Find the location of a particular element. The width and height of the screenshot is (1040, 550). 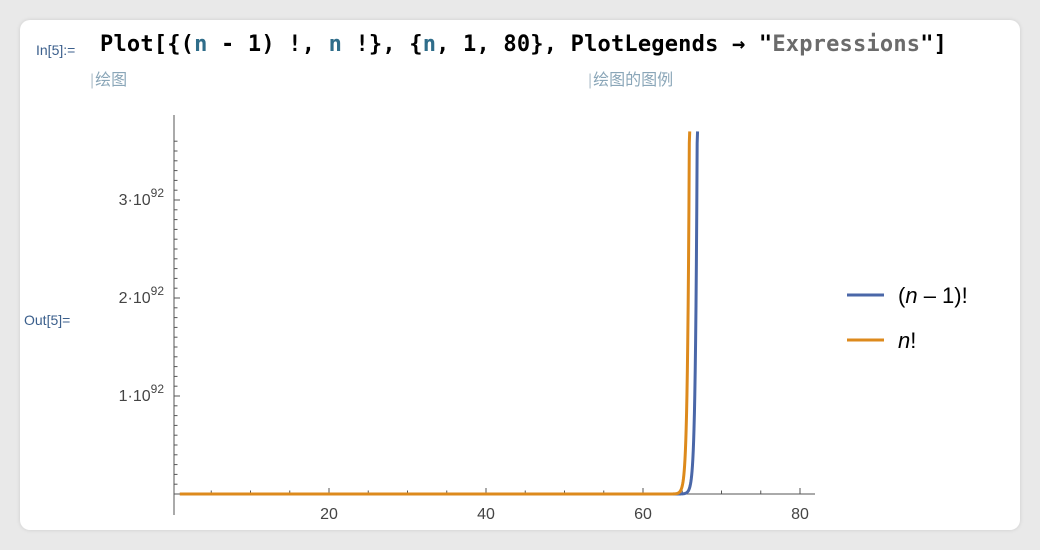

code-token: , 1, 80}, PlotLegends → " is located at coordinates (604, 44).